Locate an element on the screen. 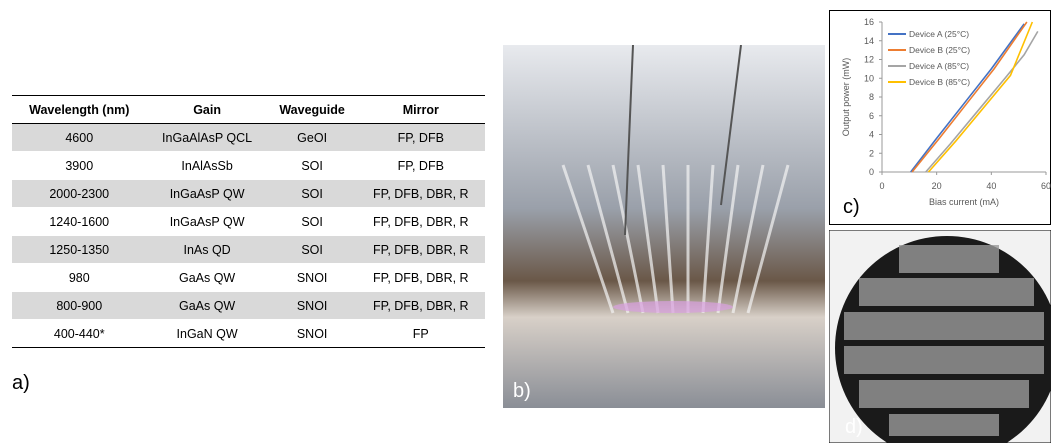  y-tick-label: 8 is located at coordinates (871, 97).